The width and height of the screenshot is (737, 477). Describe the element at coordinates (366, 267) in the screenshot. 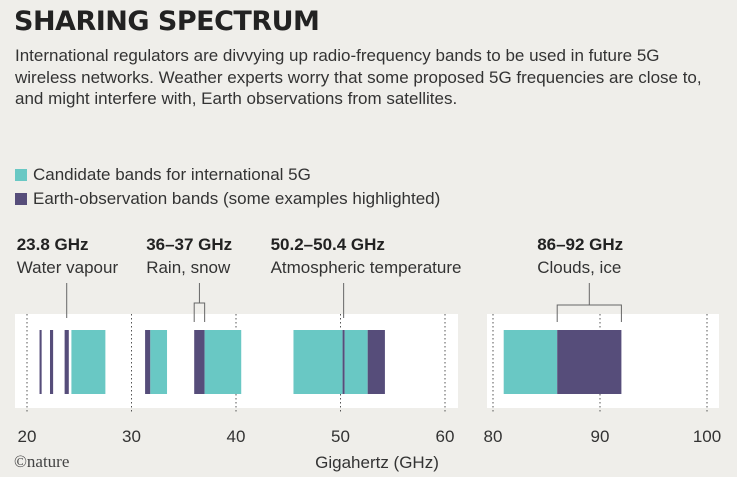

I see `annotation-label-0-2: Atmospheric temperature` at that location.